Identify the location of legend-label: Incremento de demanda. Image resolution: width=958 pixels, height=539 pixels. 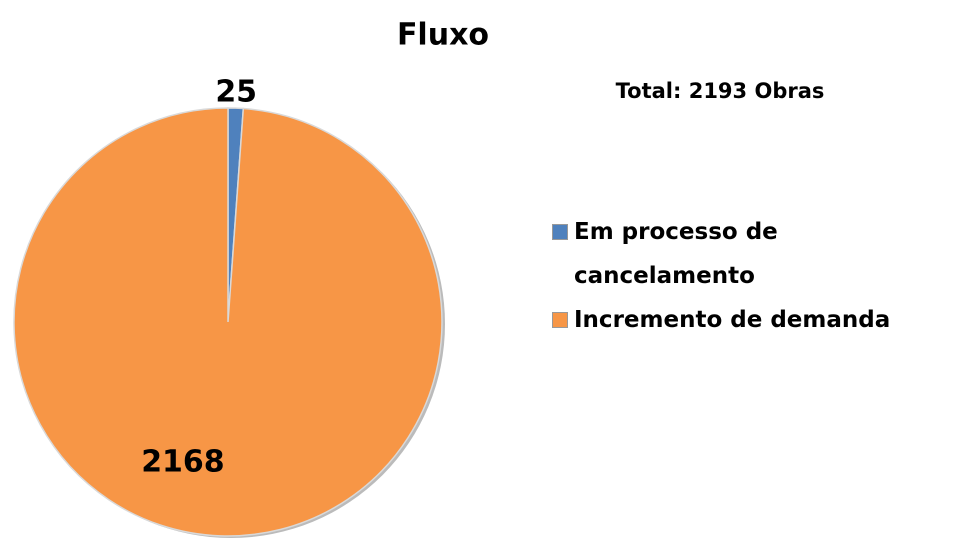
(732, 320).